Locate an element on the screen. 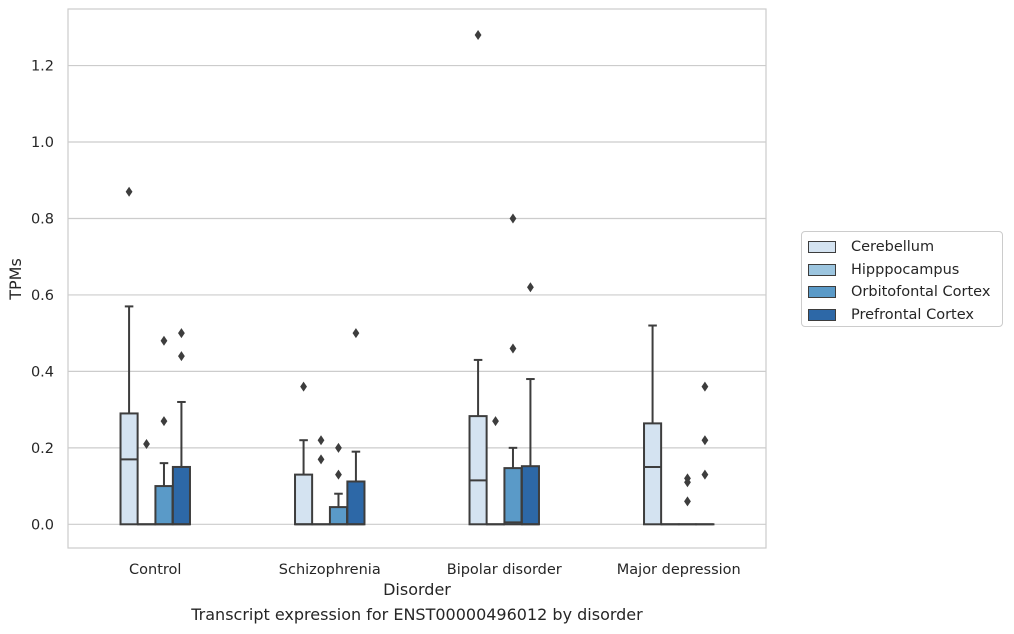 The height and width of the screenshot is (634, 1014). legend-item-cerebellum: Cerebellum is located at coordinates (905, 247).